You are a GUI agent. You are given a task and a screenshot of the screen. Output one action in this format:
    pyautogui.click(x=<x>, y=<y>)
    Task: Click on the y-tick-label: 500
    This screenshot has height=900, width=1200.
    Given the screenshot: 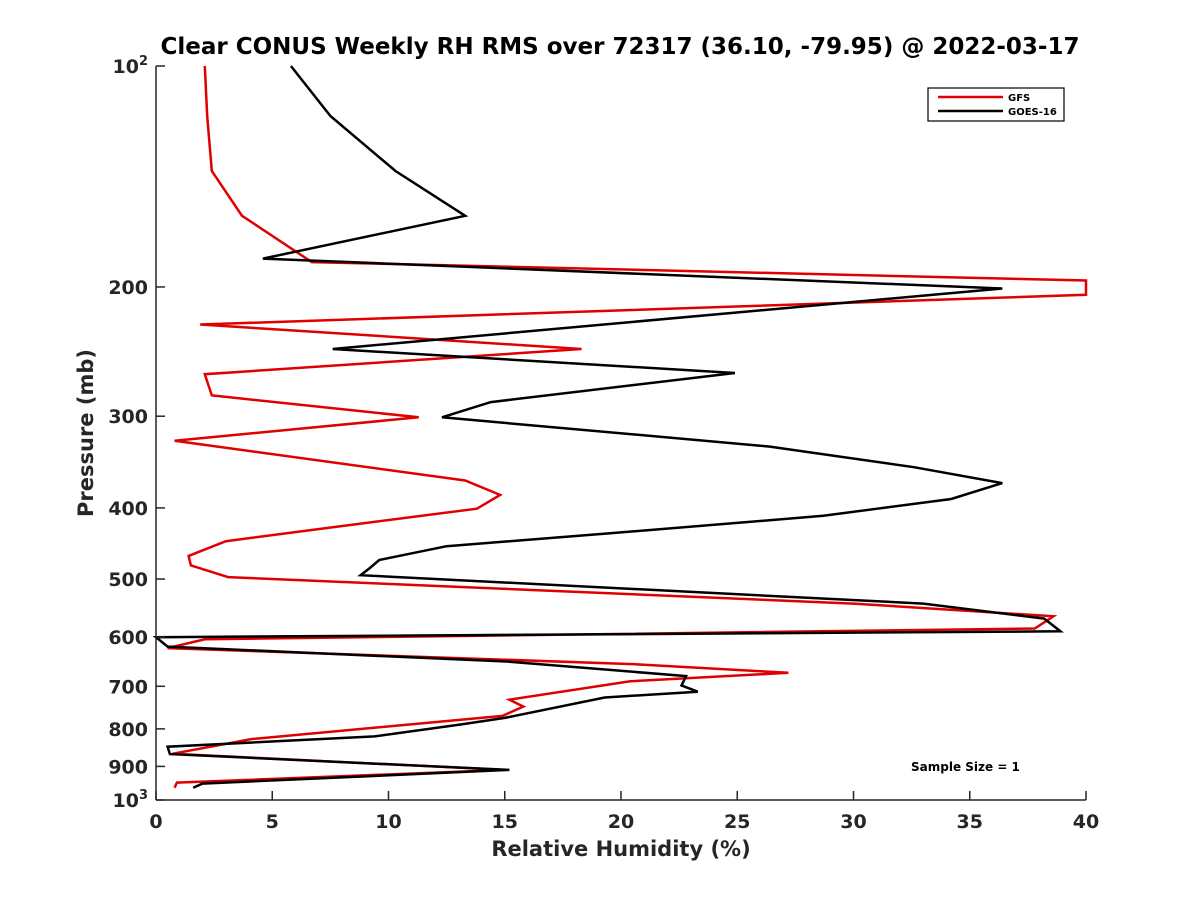 What is the action you would take?
    pyautogui.click(x=128, y=580)
    